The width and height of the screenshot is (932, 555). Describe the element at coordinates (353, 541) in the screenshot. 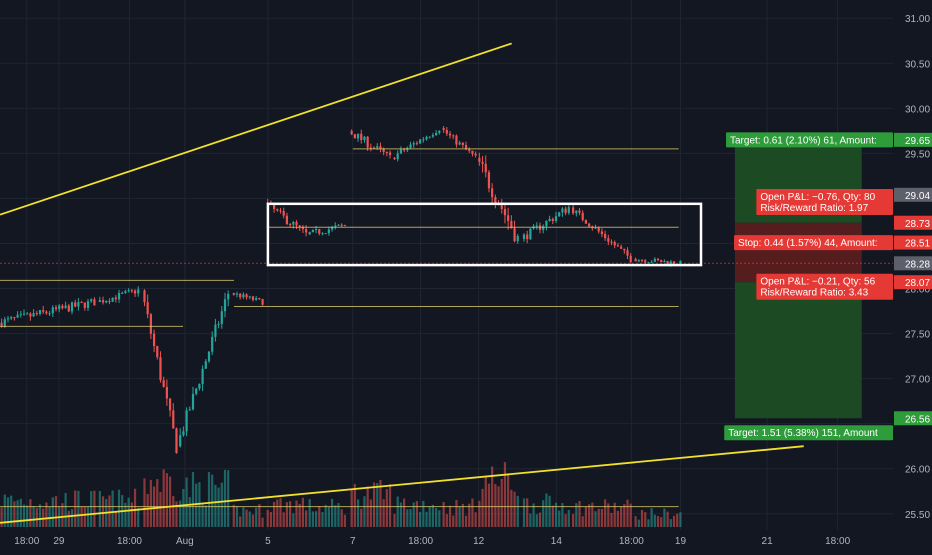

I see `x-tick-label: 7` at that location.